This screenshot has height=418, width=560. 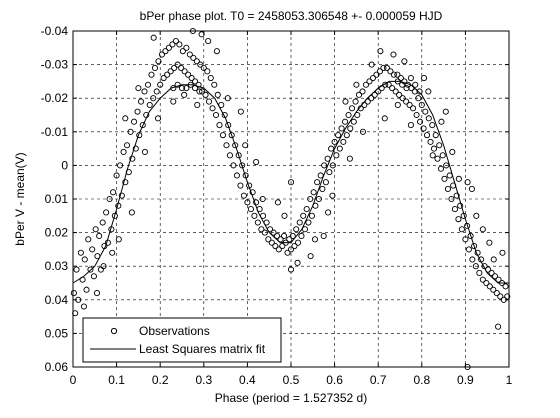 I want to click on x-tick-label: 0.8, so click(x=421, y=380).